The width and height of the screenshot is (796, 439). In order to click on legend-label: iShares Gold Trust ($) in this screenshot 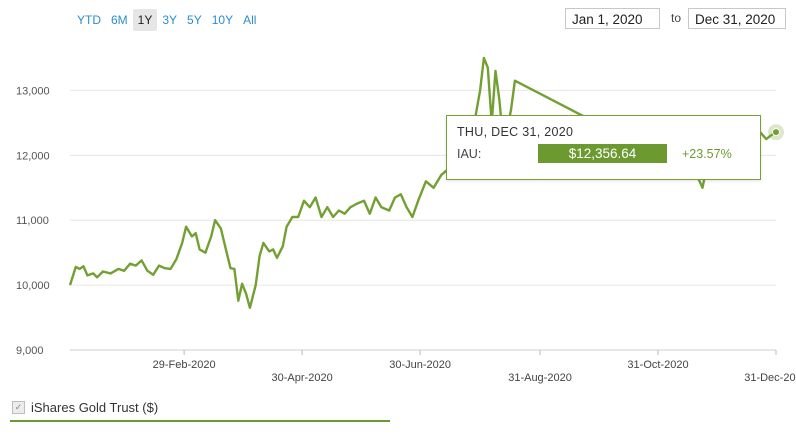, I will do `click(95, 407)`.